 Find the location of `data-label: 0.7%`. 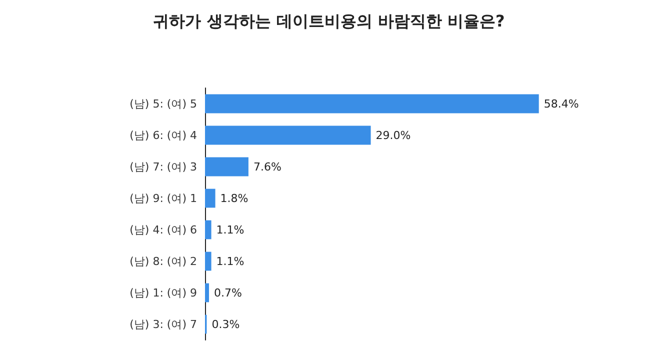

data-label: 0.7% is located at coordinates (228, 293).